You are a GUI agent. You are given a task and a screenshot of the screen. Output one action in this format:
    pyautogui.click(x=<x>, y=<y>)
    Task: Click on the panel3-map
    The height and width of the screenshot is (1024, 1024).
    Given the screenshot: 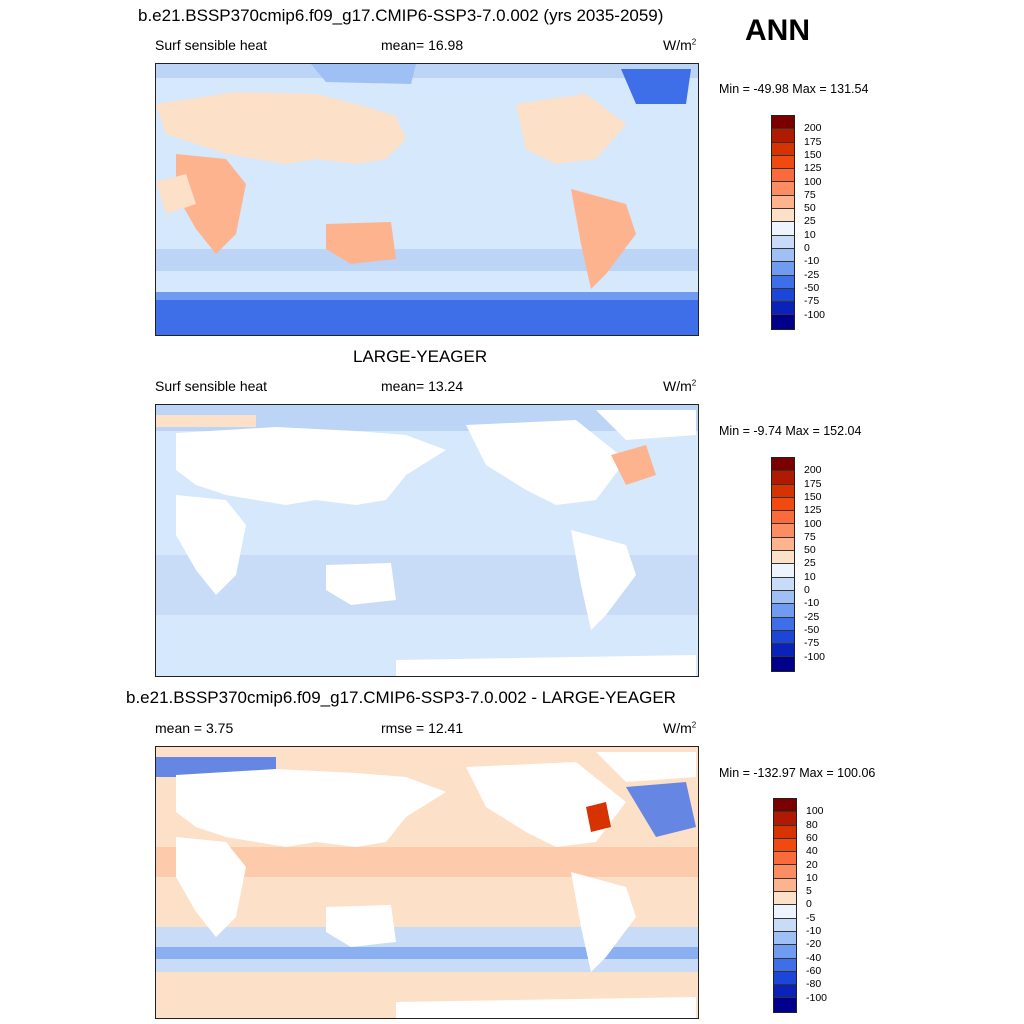 What is the action you would take?
    pyautogui.click(x=427, y=882)
    